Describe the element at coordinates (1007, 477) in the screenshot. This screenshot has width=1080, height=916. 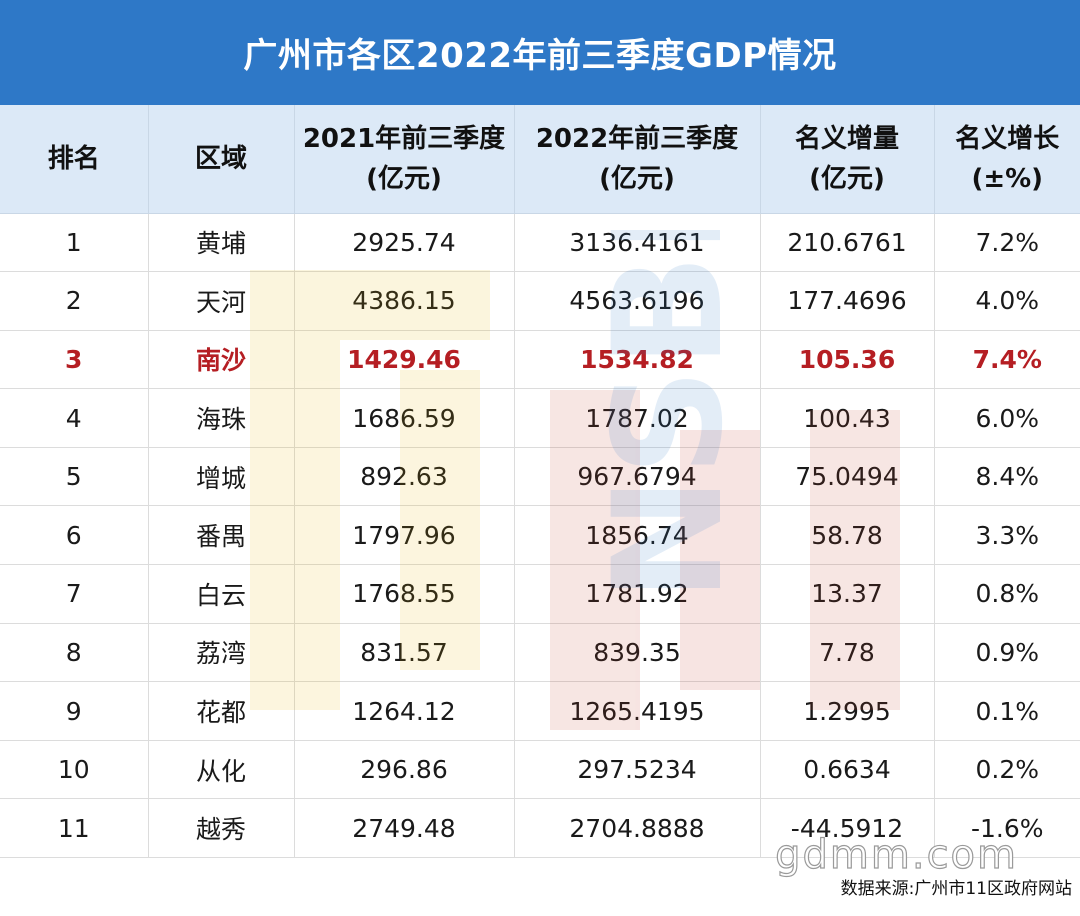
I see `cell-nominal-growth: 8.4%` at that location.